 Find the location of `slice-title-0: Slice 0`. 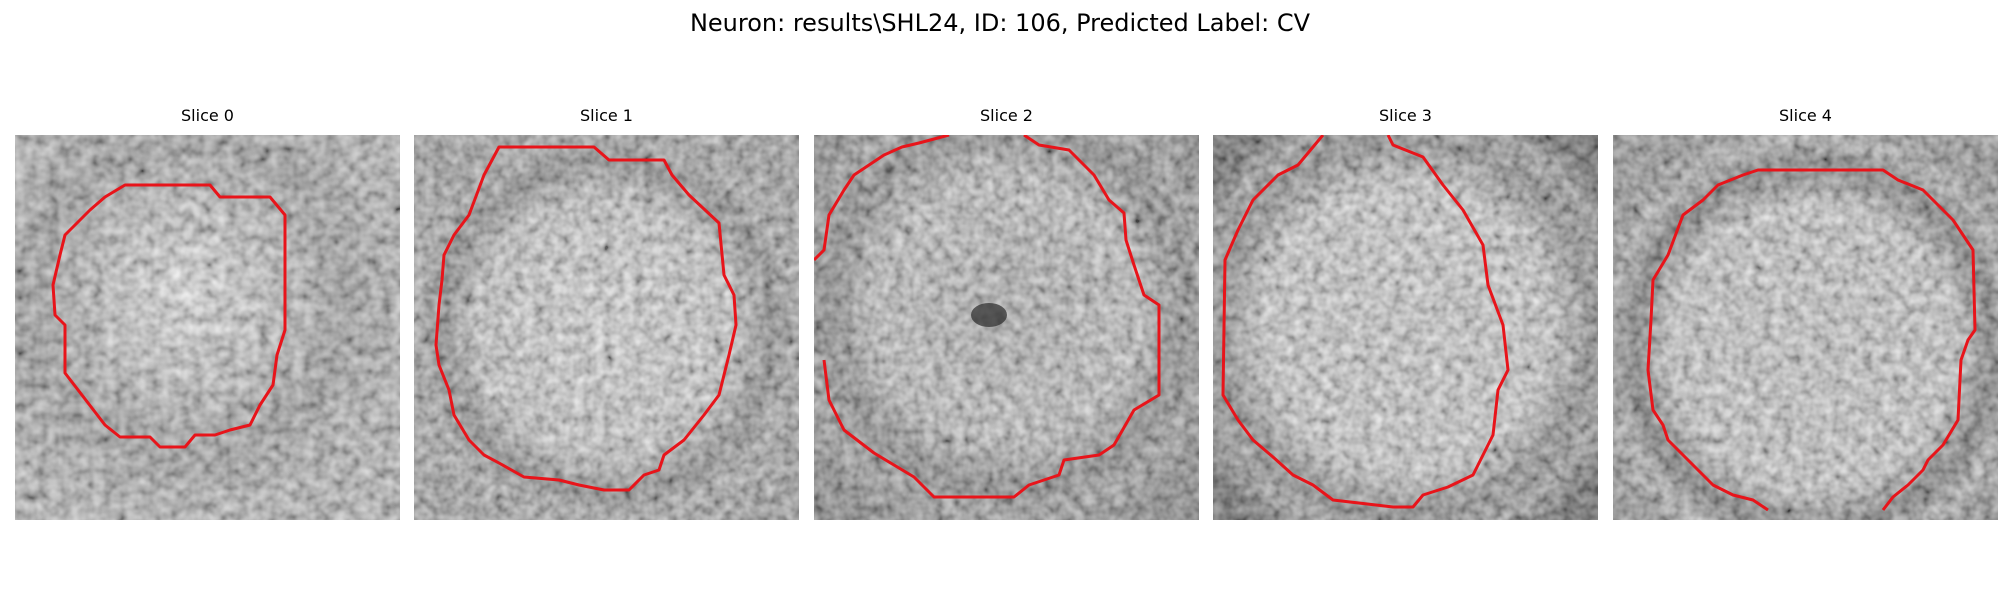

slice-title-0: Slice 0 is located at coordinates (207, 115).